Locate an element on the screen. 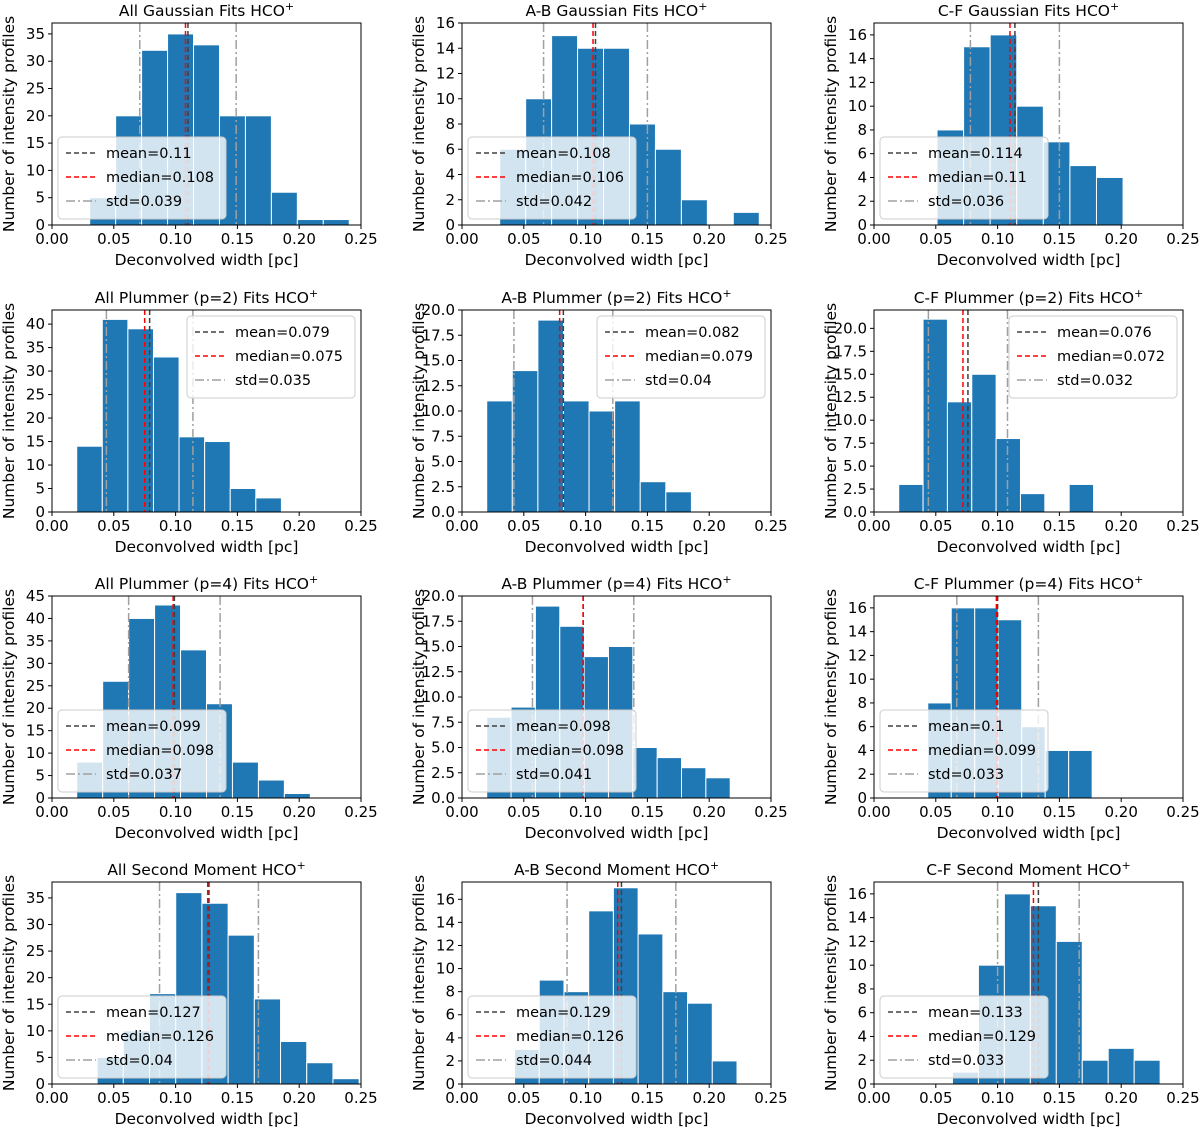  legend-mean-label: mean=0.129 is located at coordinates (563, 1013).